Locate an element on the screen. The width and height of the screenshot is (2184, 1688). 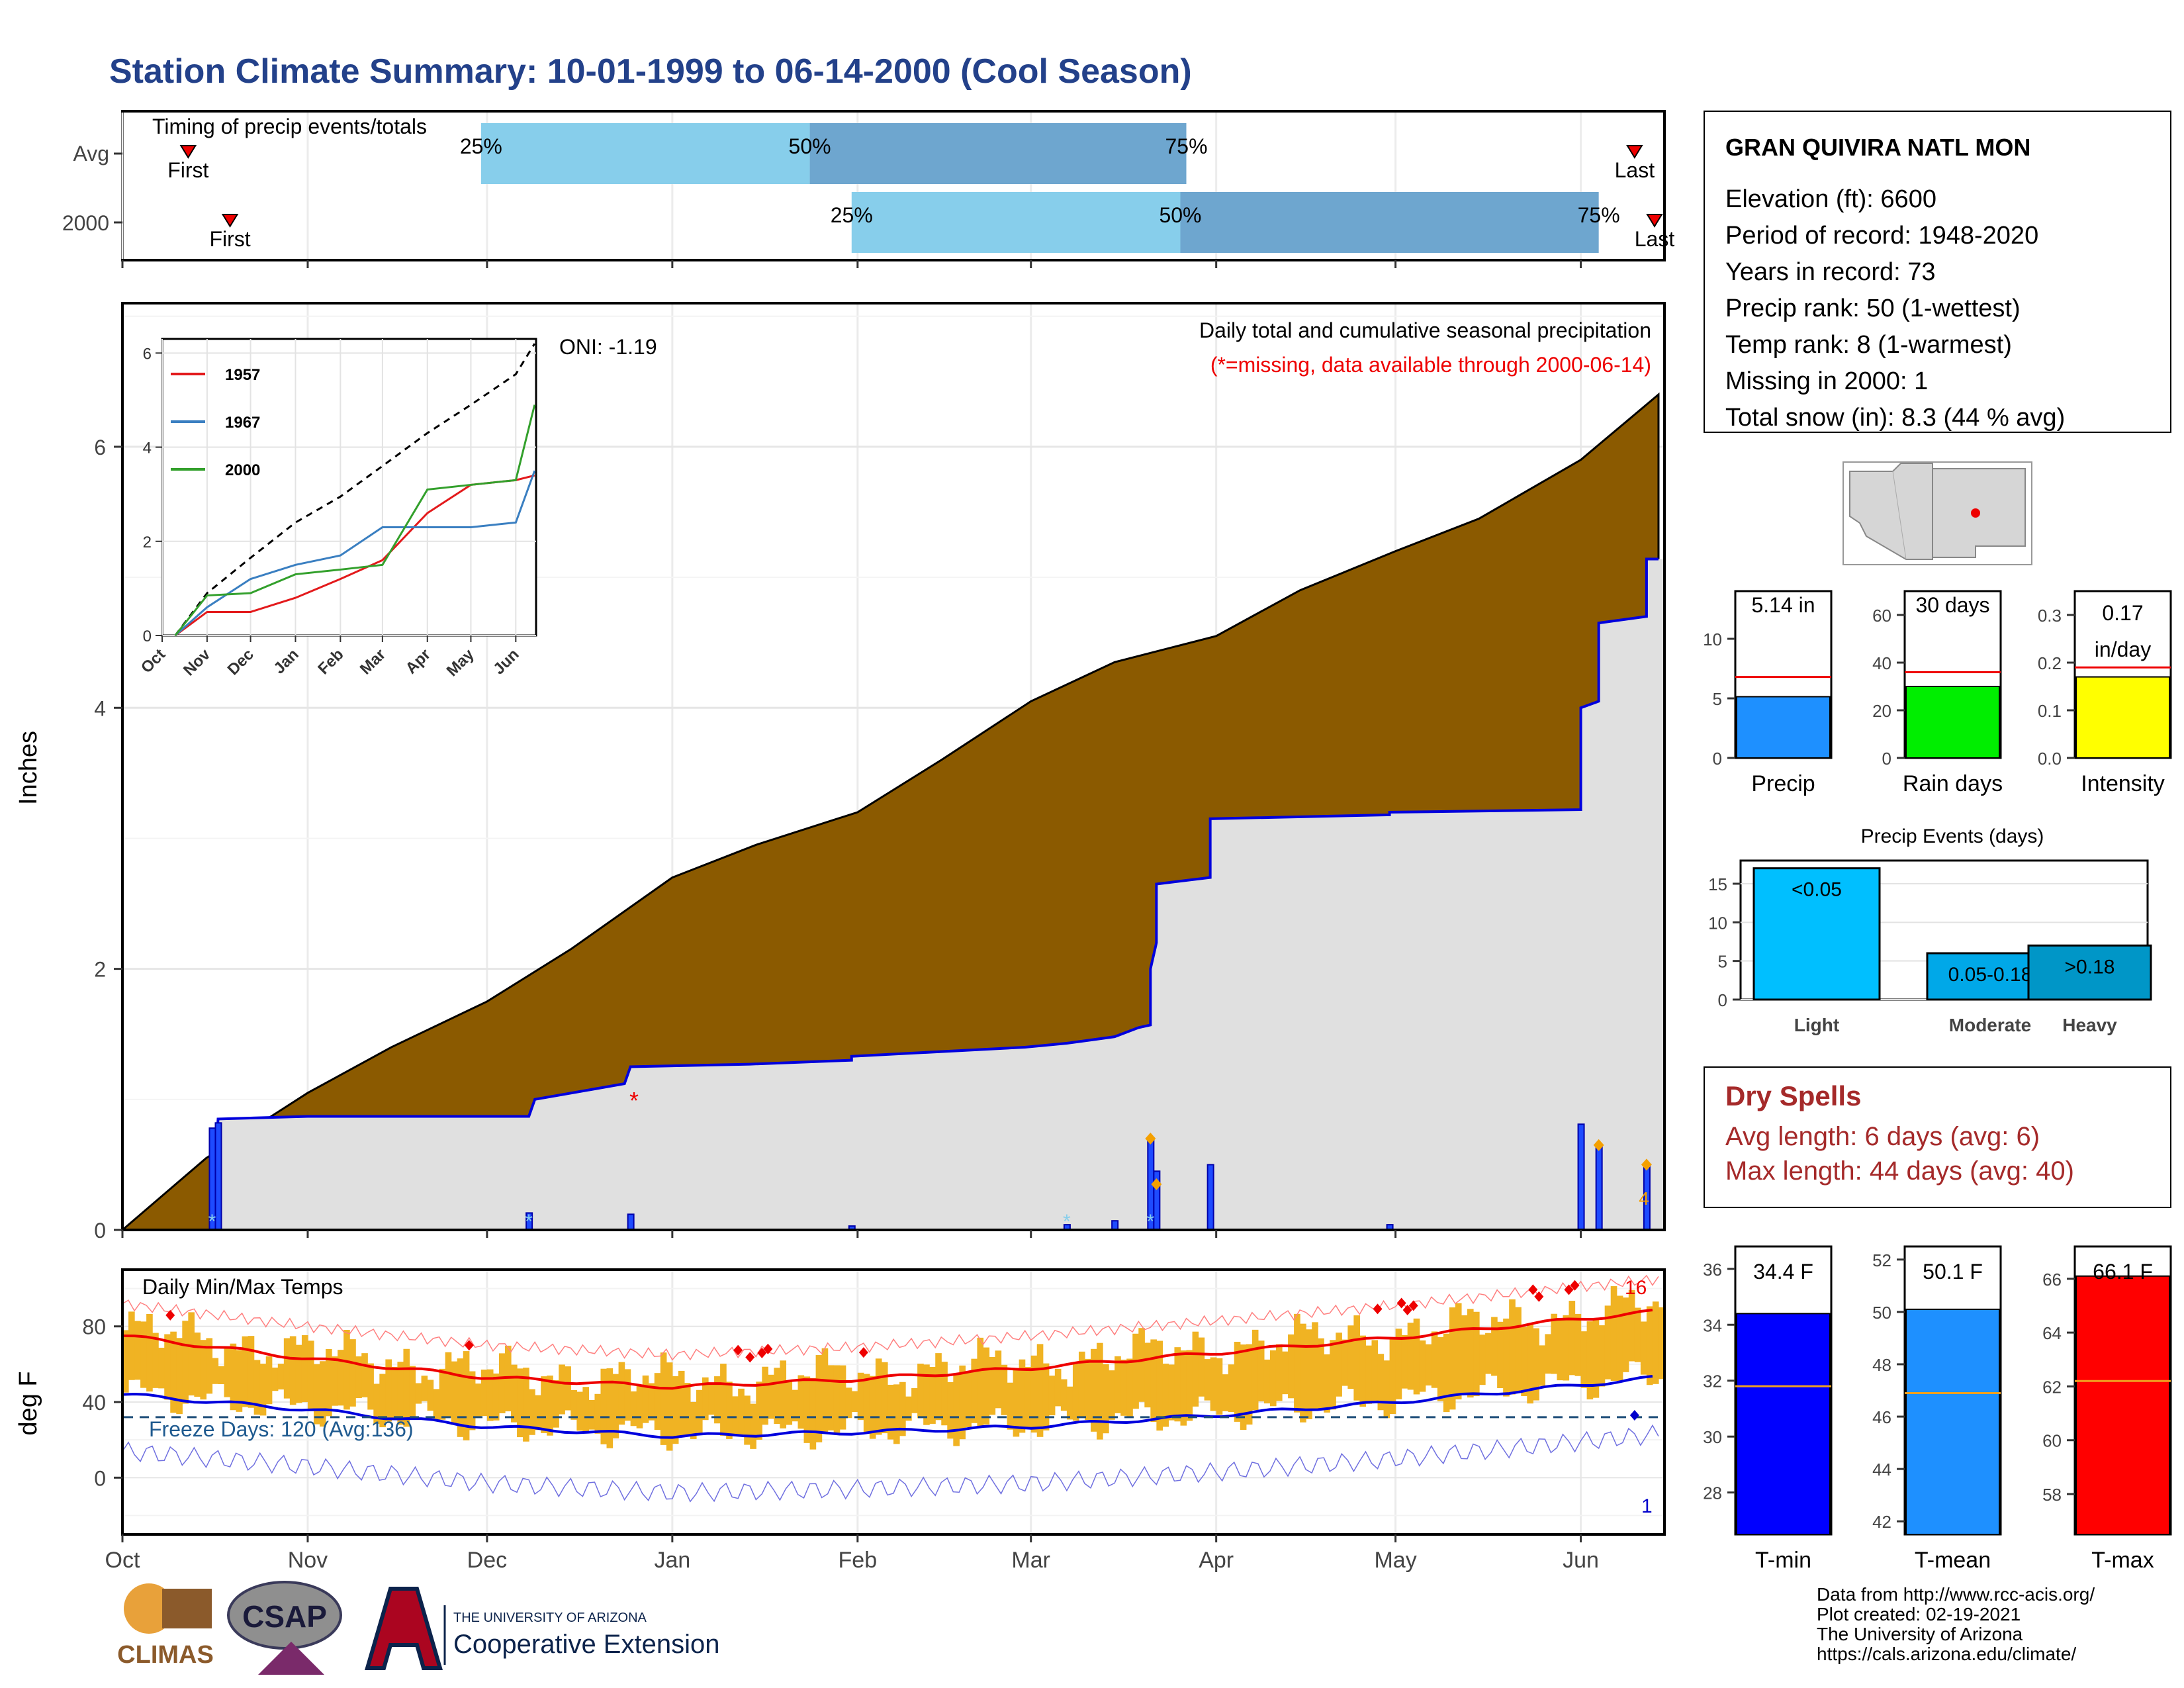
mini-bar-ytick-label: 40 is located at coordinates (1881, 663).